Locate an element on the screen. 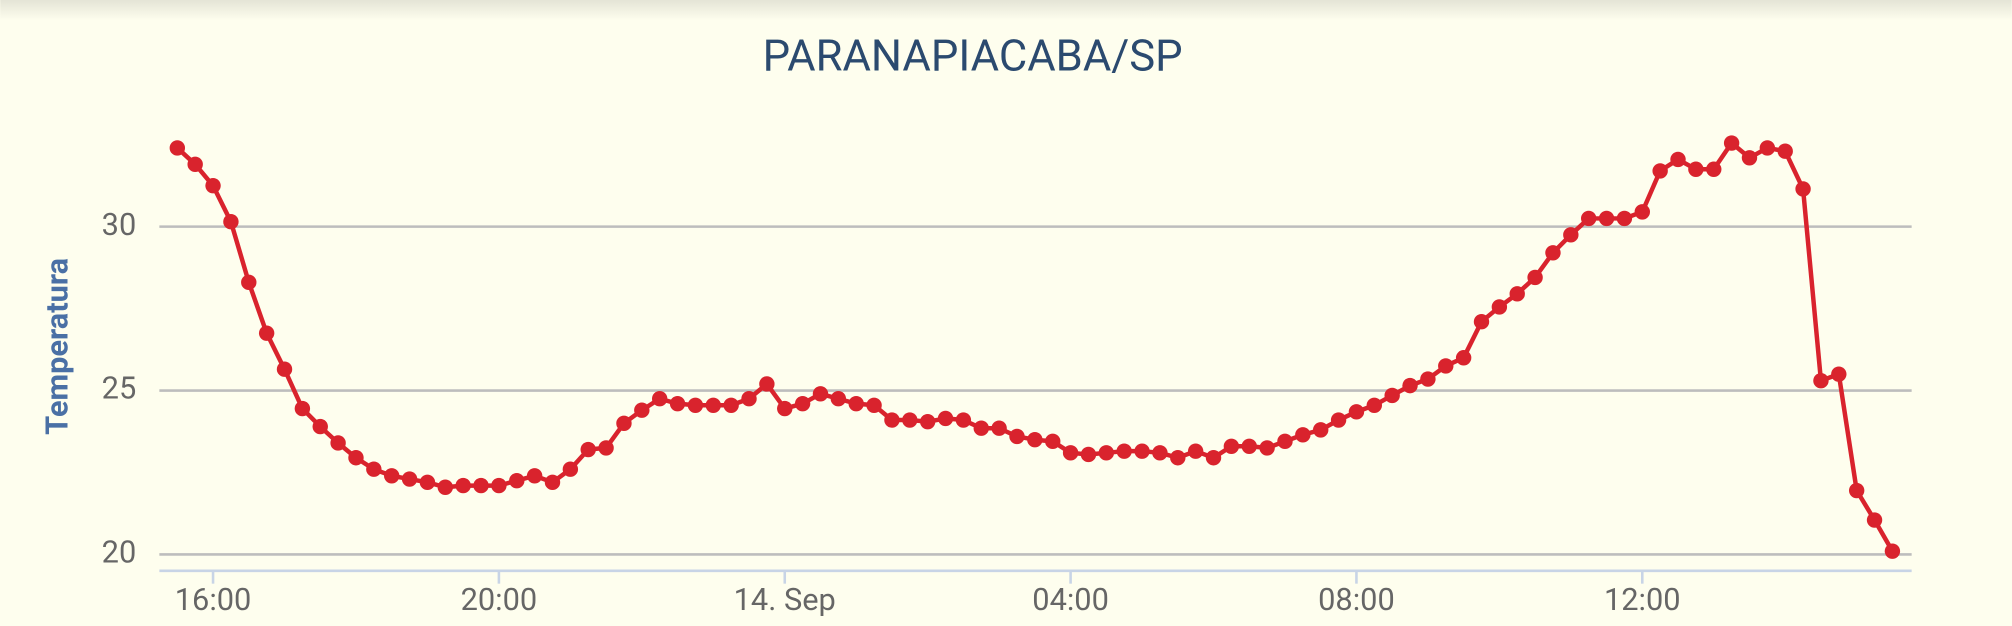  top-shadow is located at coordinates (1006, 10).